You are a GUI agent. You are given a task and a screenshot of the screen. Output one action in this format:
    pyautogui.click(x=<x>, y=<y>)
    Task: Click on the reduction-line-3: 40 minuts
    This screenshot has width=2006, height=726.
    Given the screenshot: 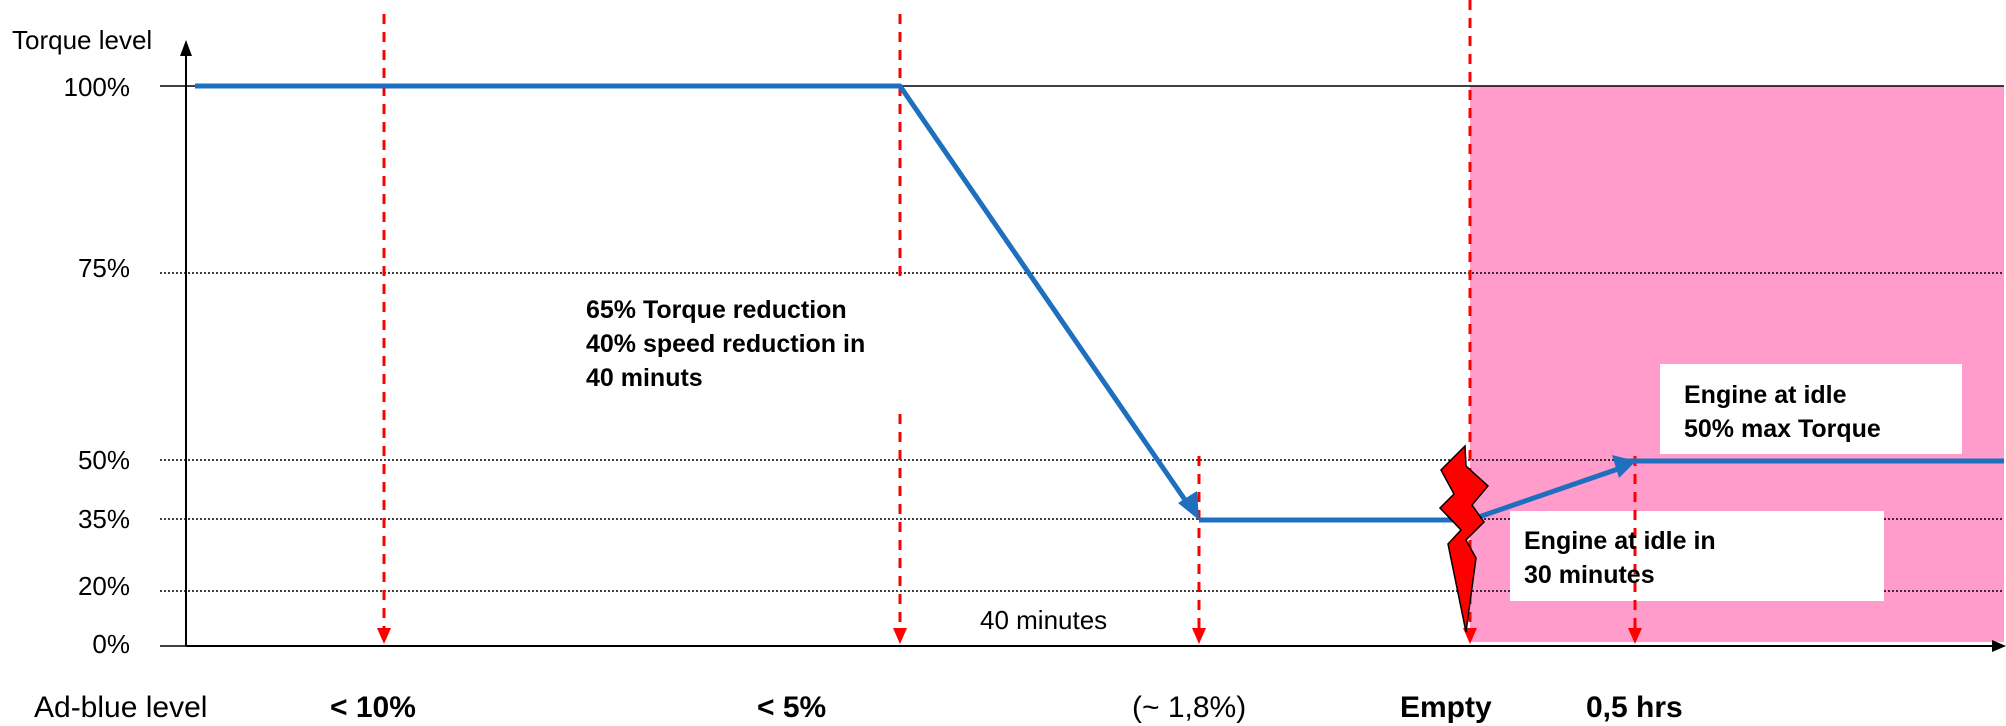 What is the action you would take?
    pyautogui.click(x=644, y=378)
    